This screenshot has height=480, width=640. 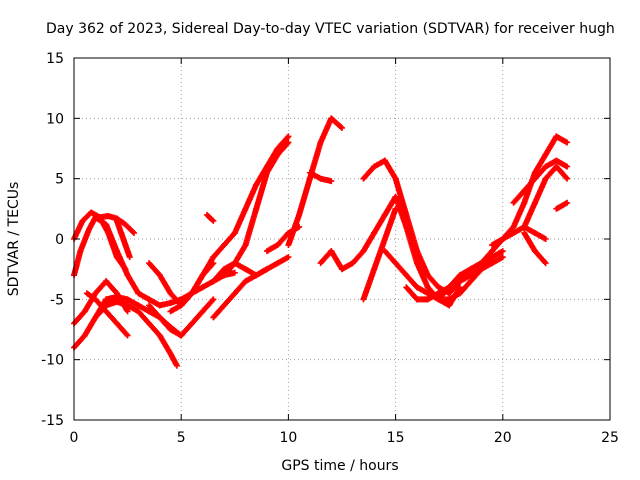 What do you see at coordinates (288, 438) in the screenshot?
I see `x-tick-label: 10` at bounding box center [288, 438].